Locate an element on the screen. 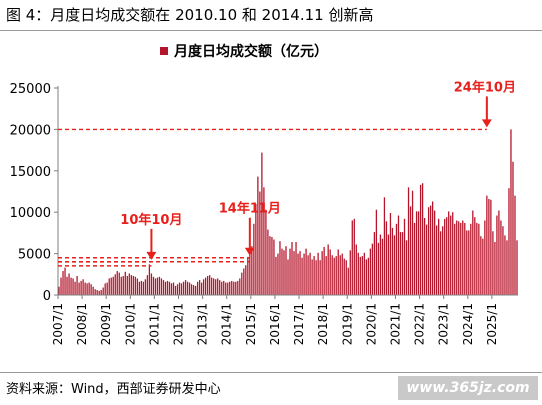  x-tick-label: 2011/1 is located at coordinates (154, 324).